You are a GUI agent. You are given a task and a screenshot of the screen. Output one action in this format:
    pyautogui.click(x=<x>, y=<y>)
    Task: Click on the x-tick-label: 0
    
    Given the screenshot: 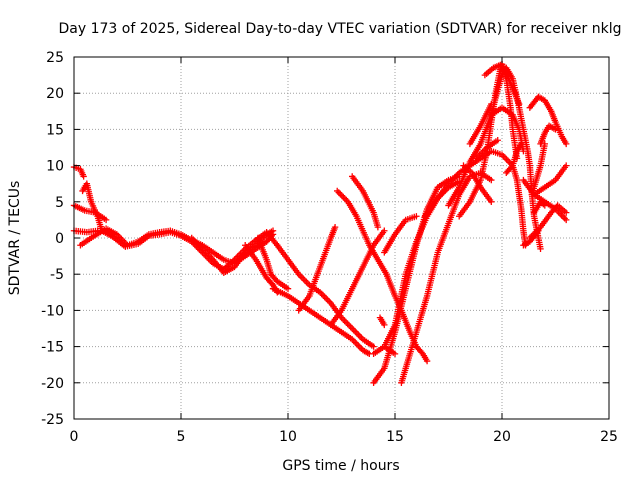 What is the action you would take?
    pyautogui.click(x=74, y=437)
    